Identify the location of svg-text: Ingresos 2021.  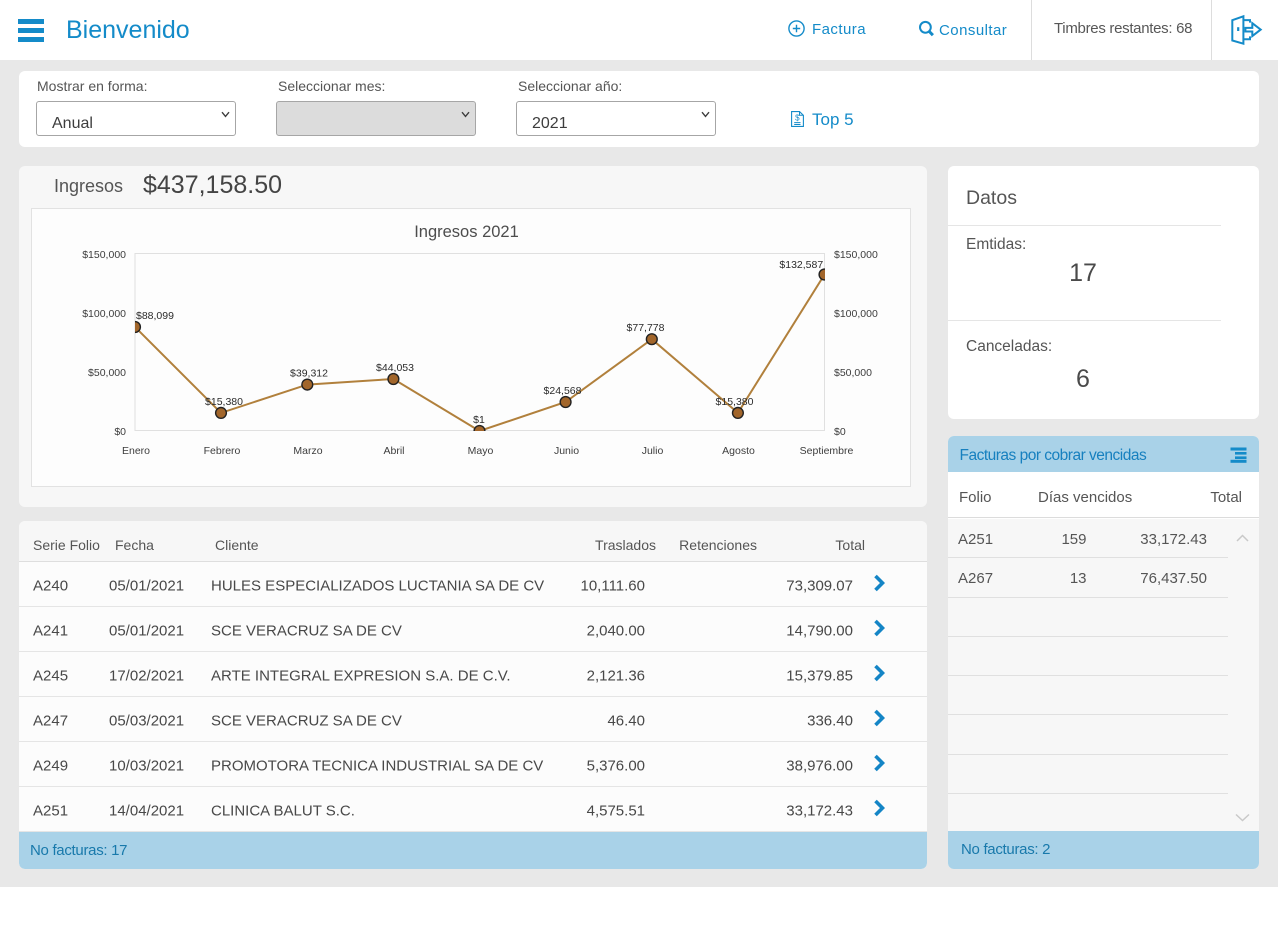
(466, 232).